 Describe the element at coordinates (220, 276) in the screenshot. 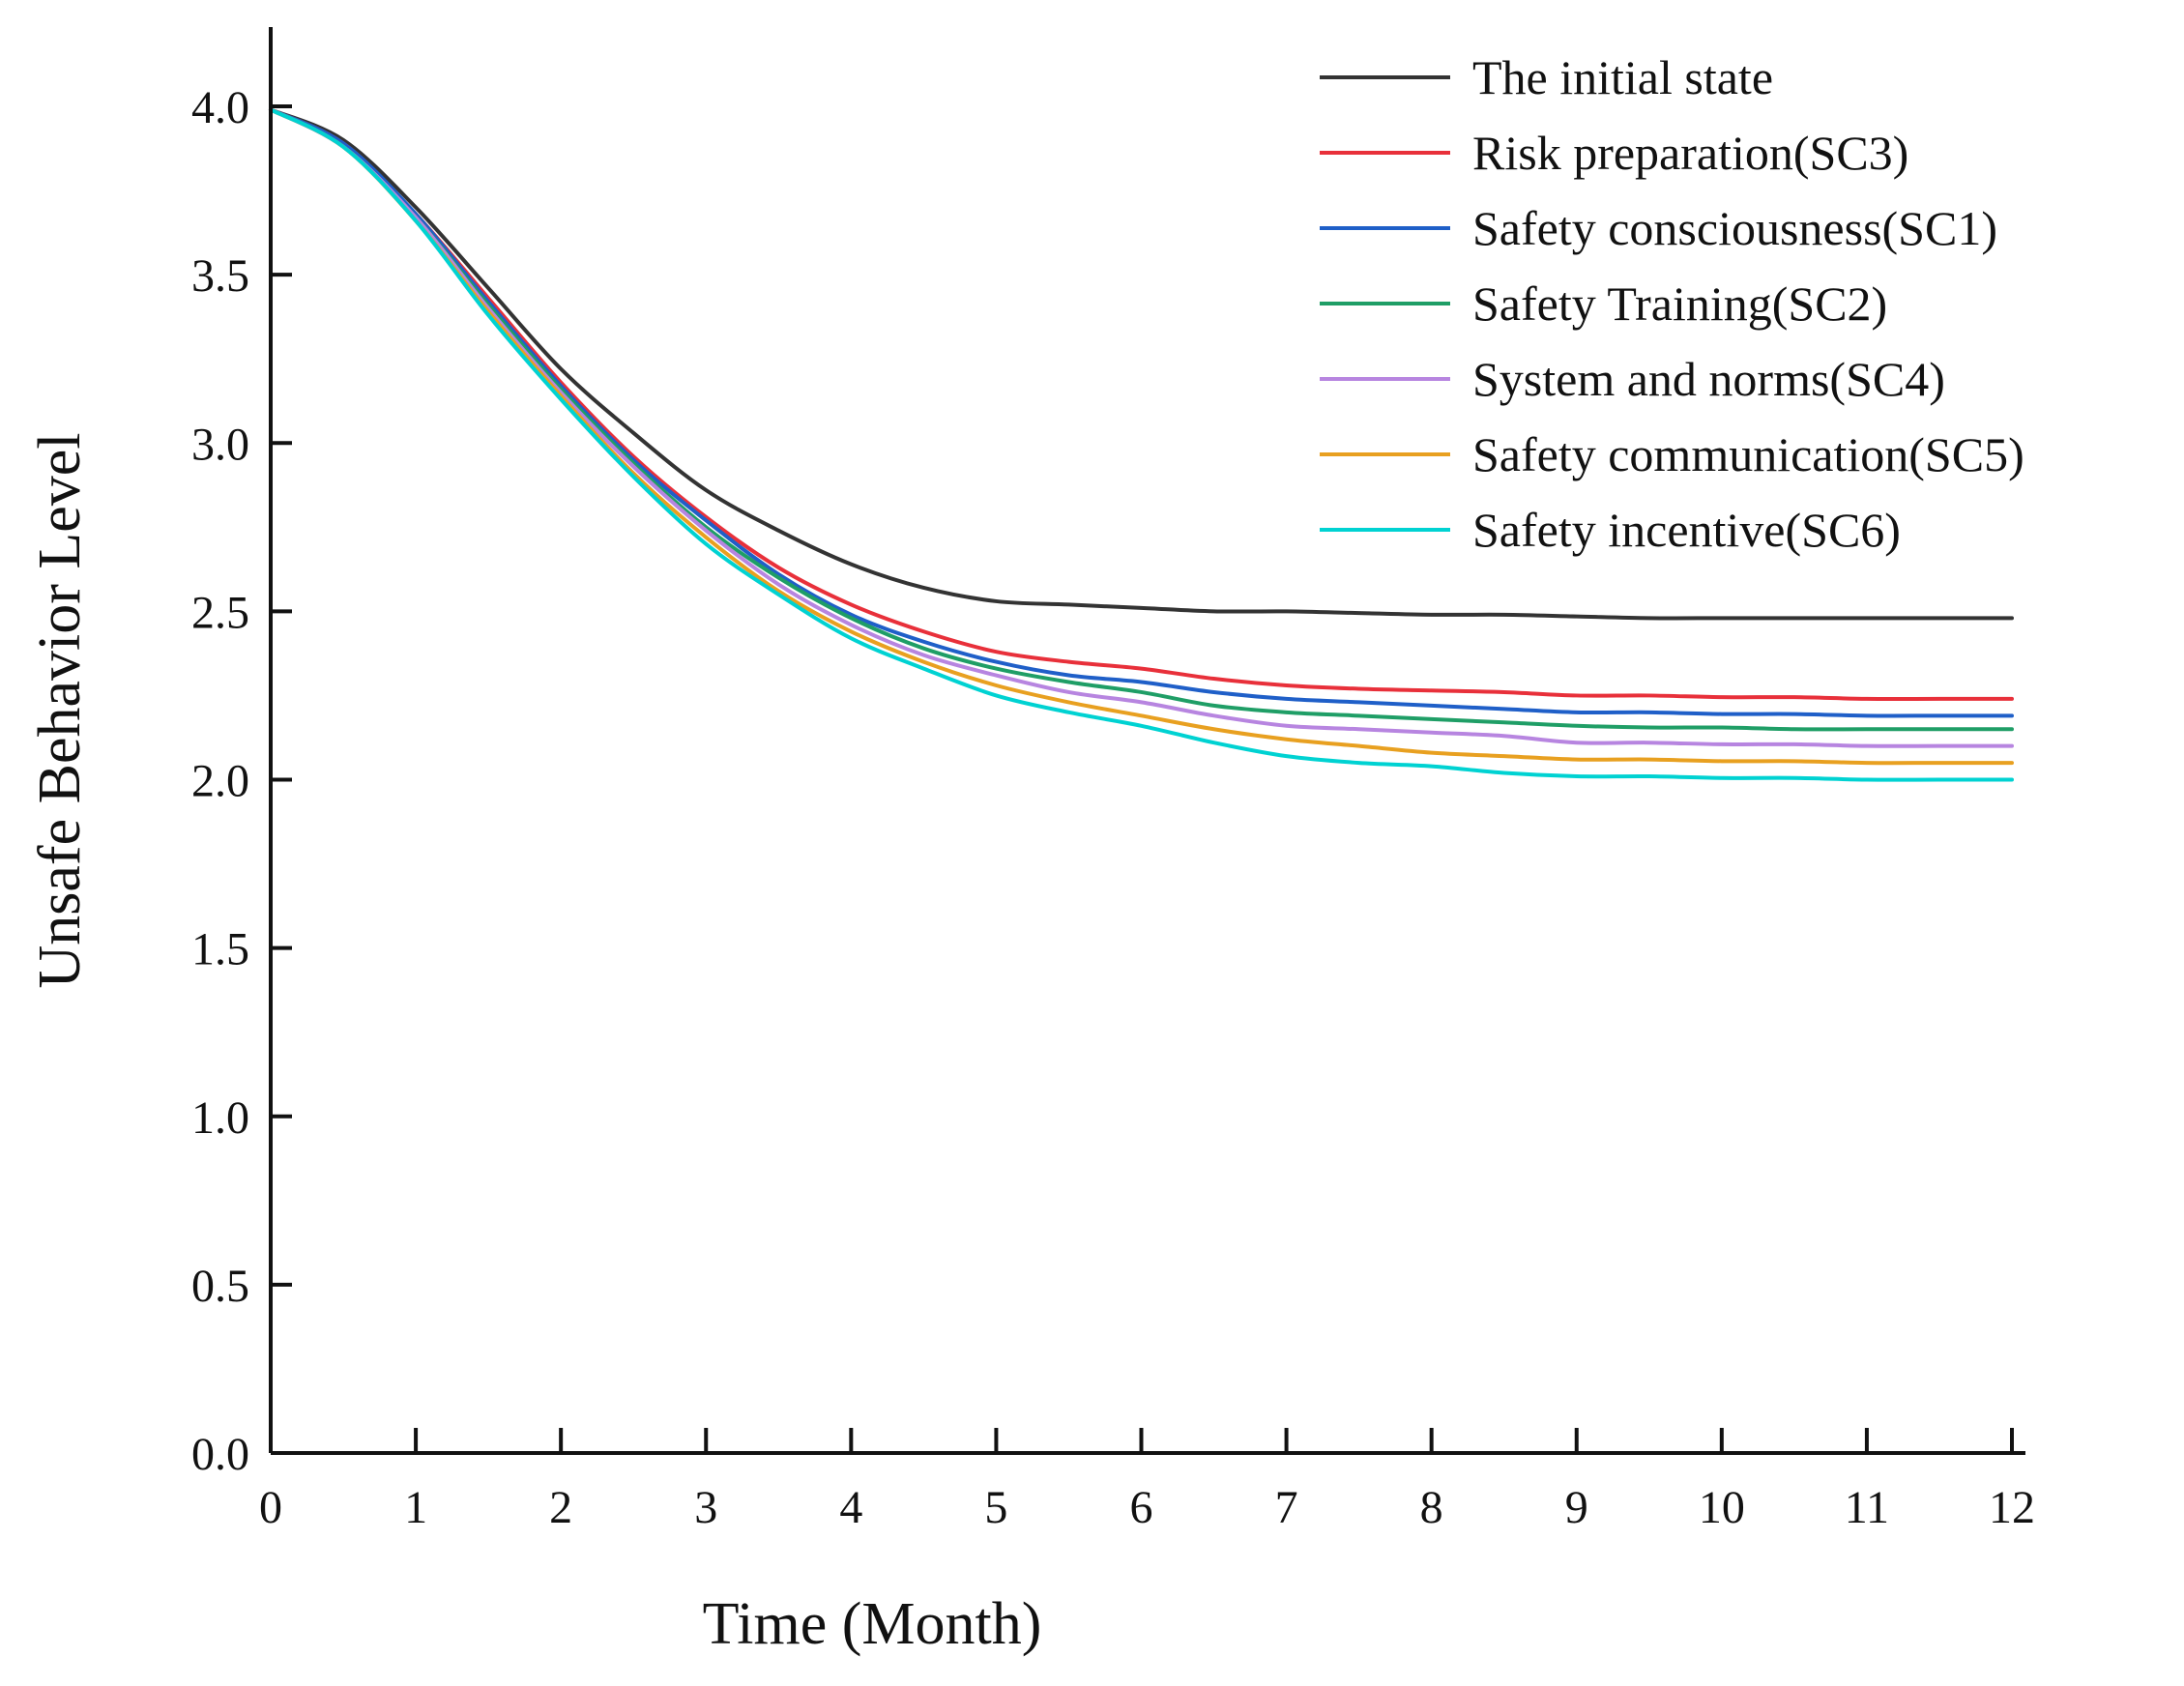

I see `y-tick-label: 3.5` at that location.